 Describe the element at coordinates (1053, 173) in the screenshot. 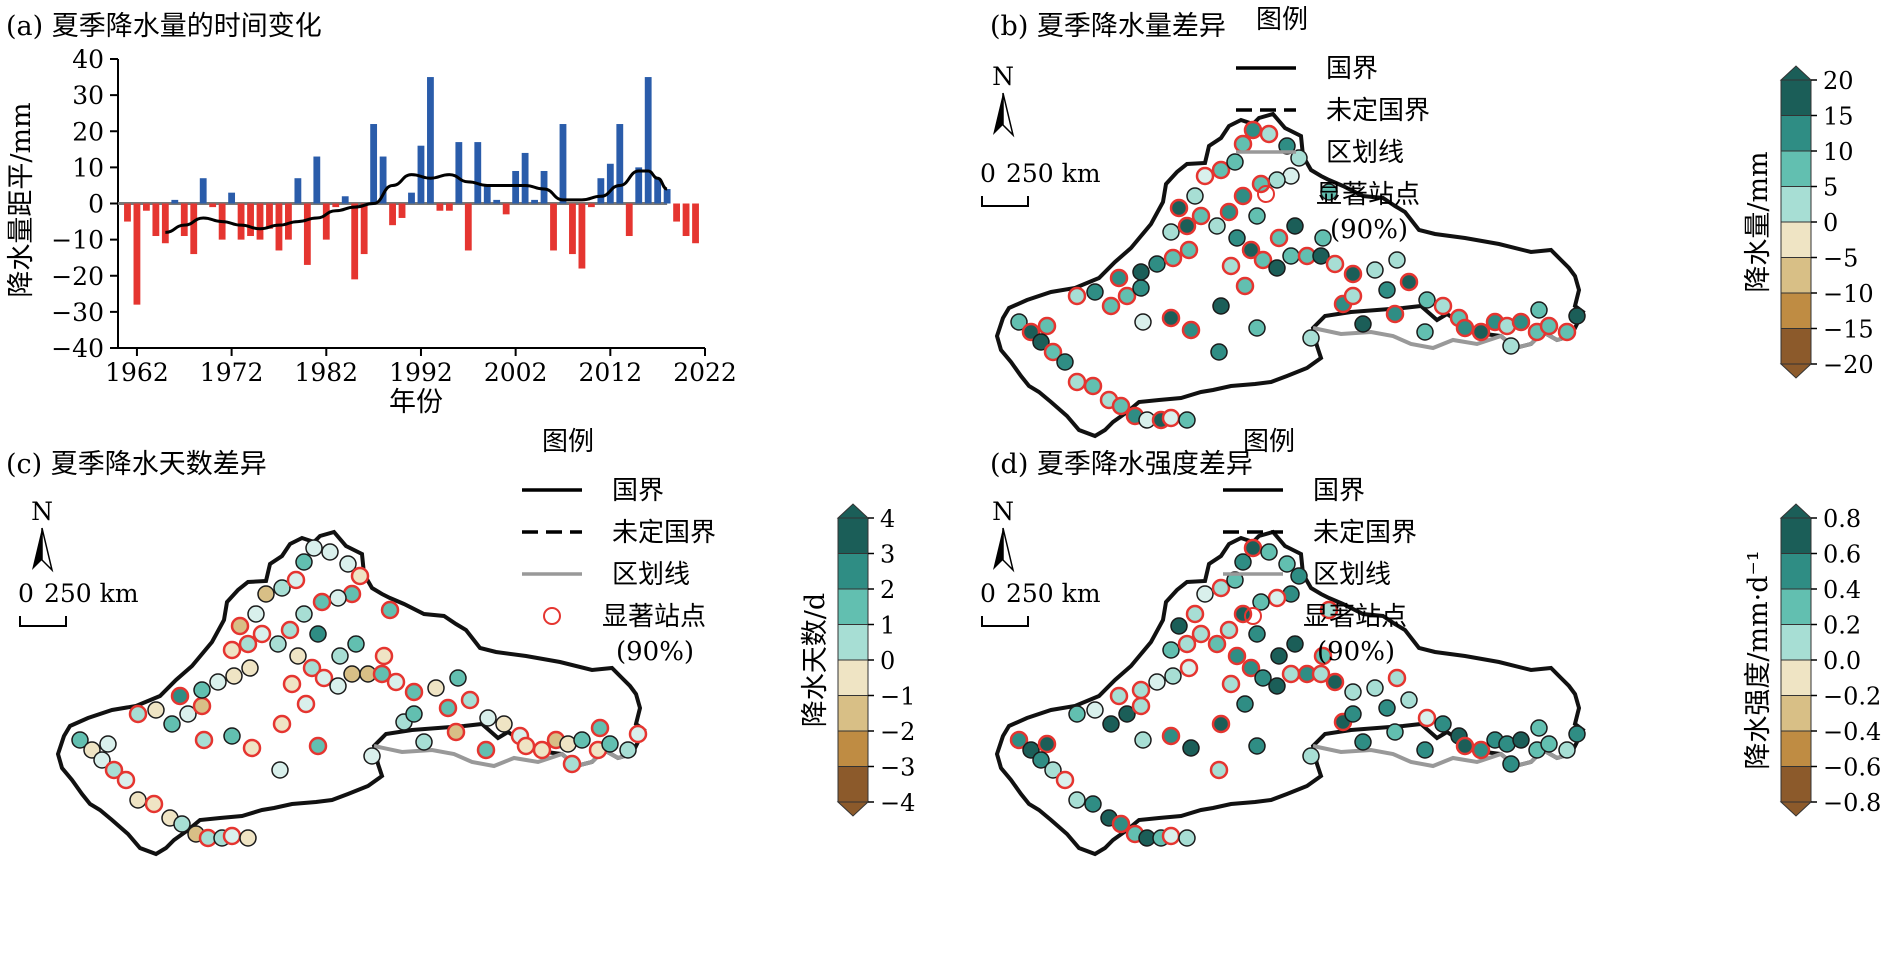

I see `scale-label: 250 km` at that location.